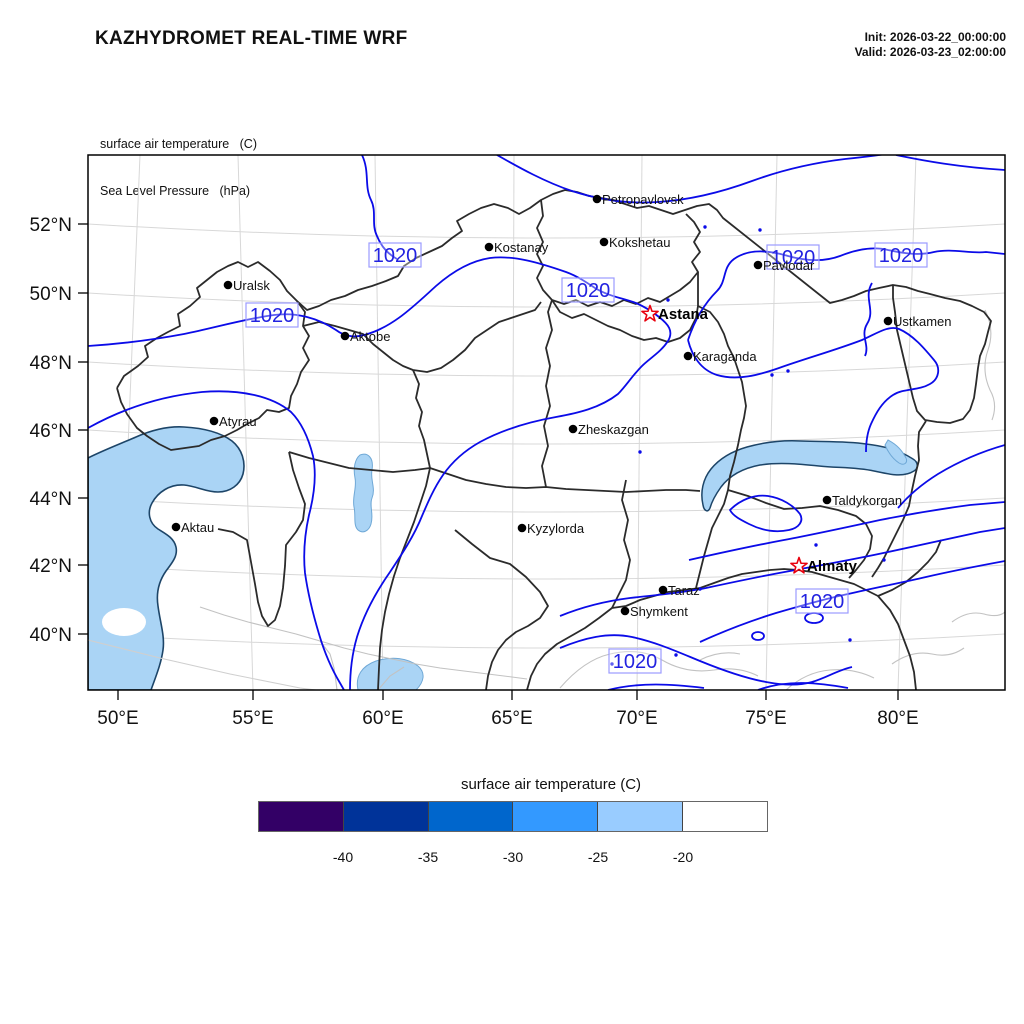 This screenshot has width=1024, height=1024. What do you see at coordinates (639, 242) in the screenshot?
I see `city-label: Kokshetau` at bounding box center [639, 242].